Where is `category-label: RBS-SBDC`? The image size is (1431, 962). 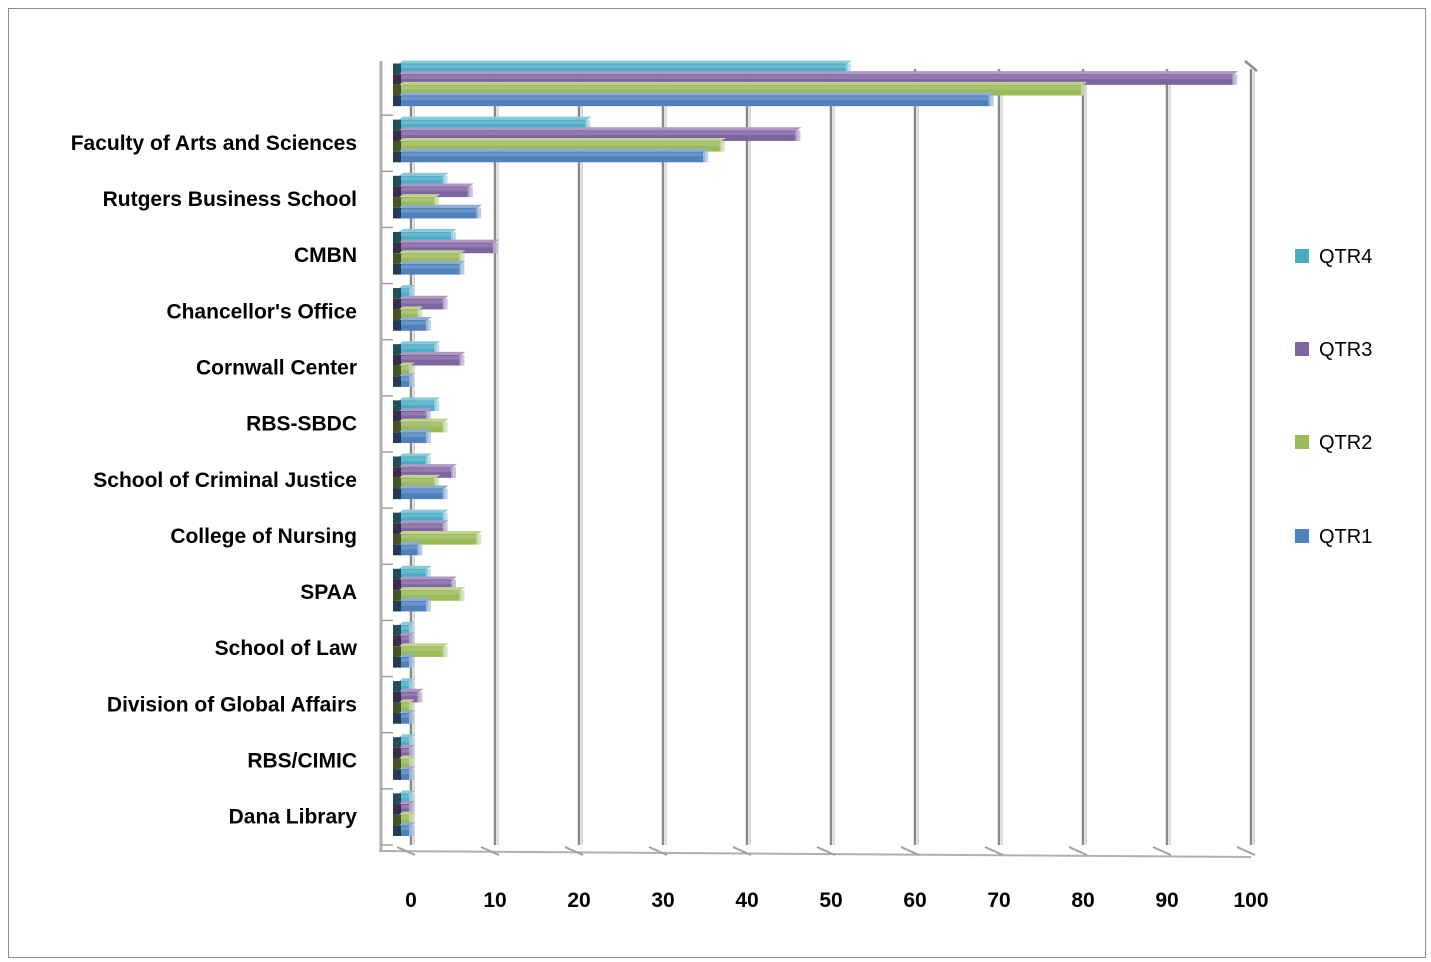
category-label: RBS-SBDC is located at coordinates (301, 424).